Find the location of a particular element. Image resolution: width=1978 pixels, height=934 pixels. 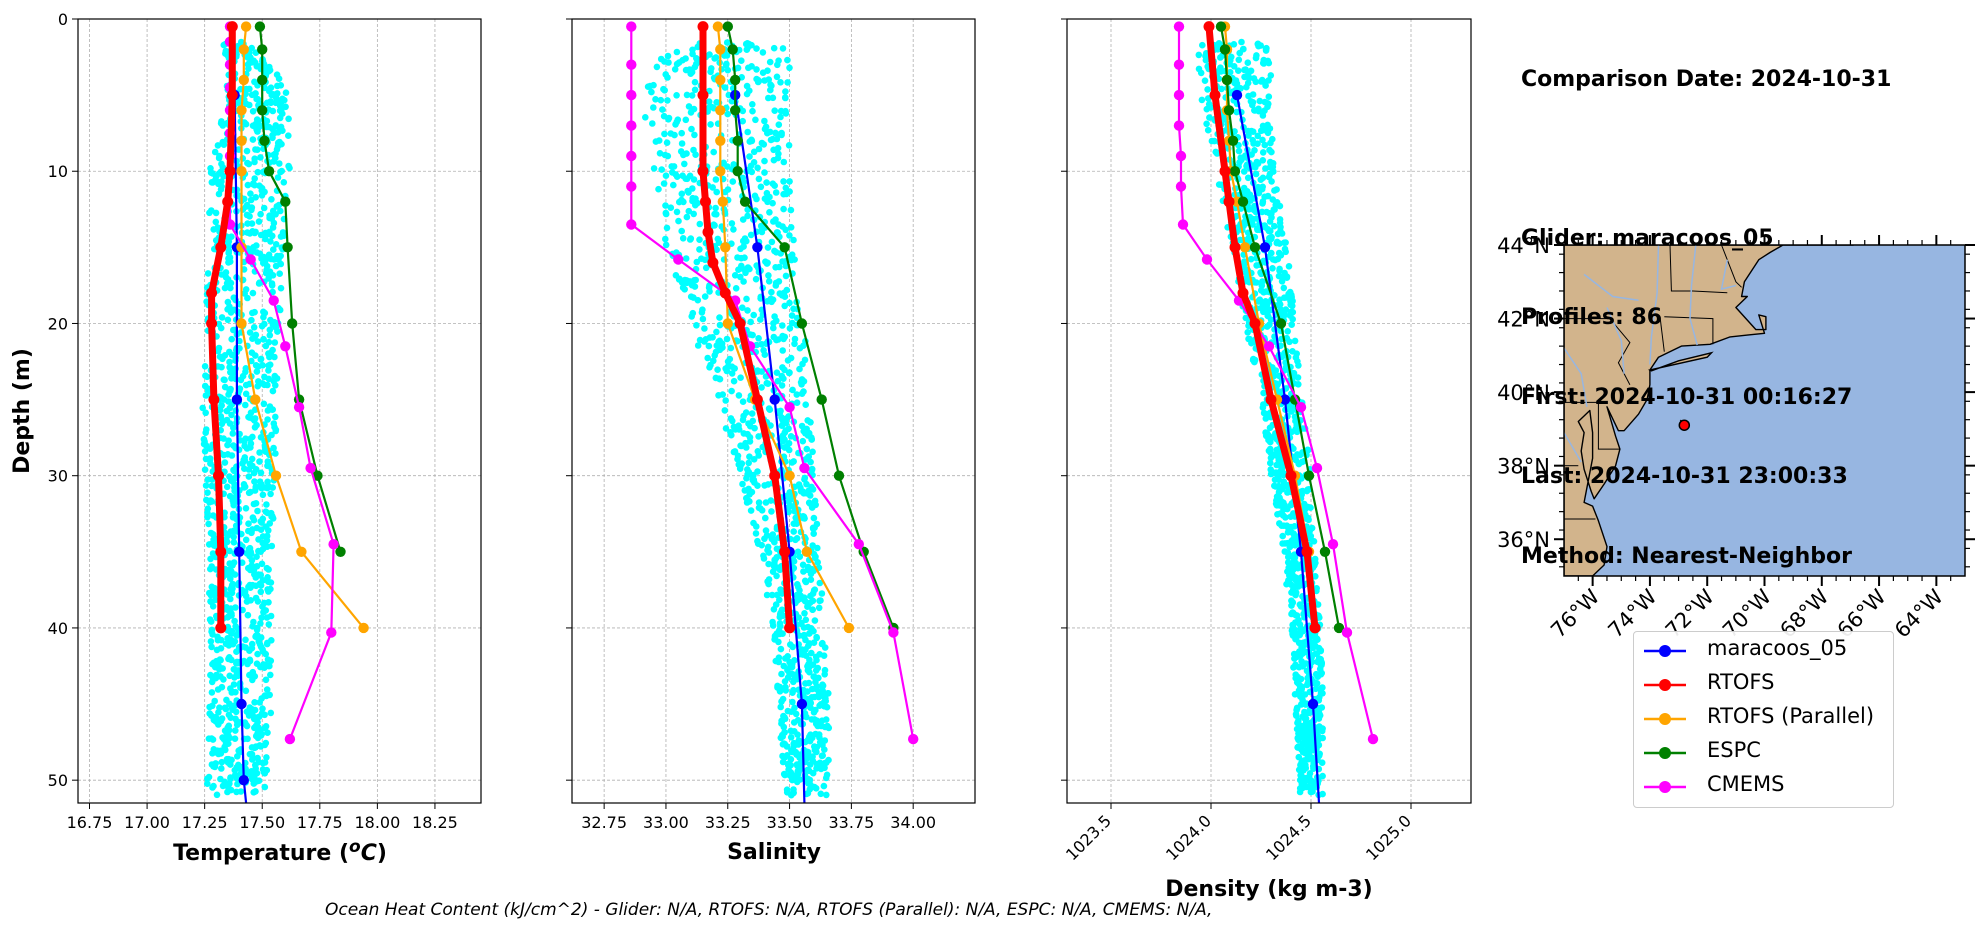

x-tick-label: 32.75 is located at coordinates (604, 822).